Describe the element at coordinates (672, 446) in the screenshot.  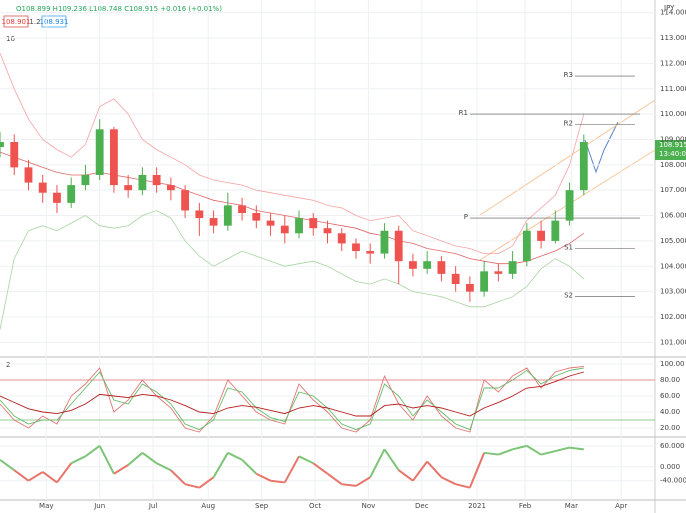
I see `y-tick-label: 60.000` at that location.